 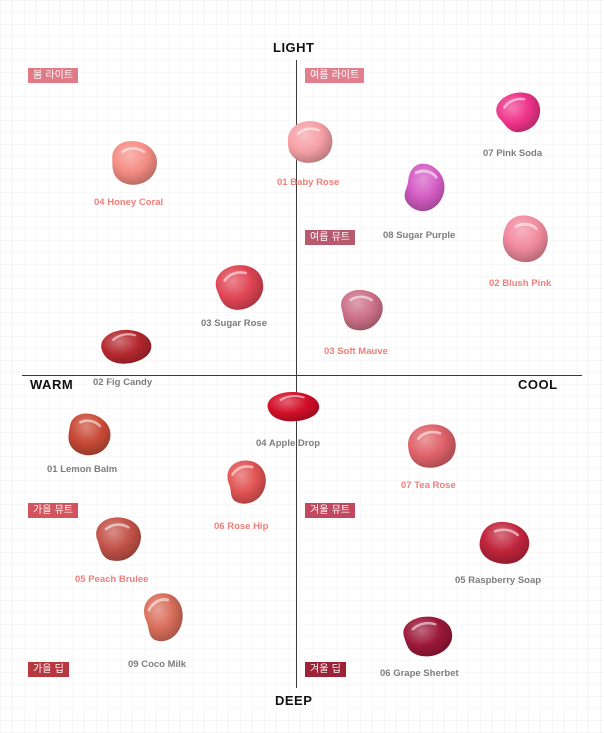 I want to click on shade-label: 08 Sugar Purple, so click(x=419, y=235).